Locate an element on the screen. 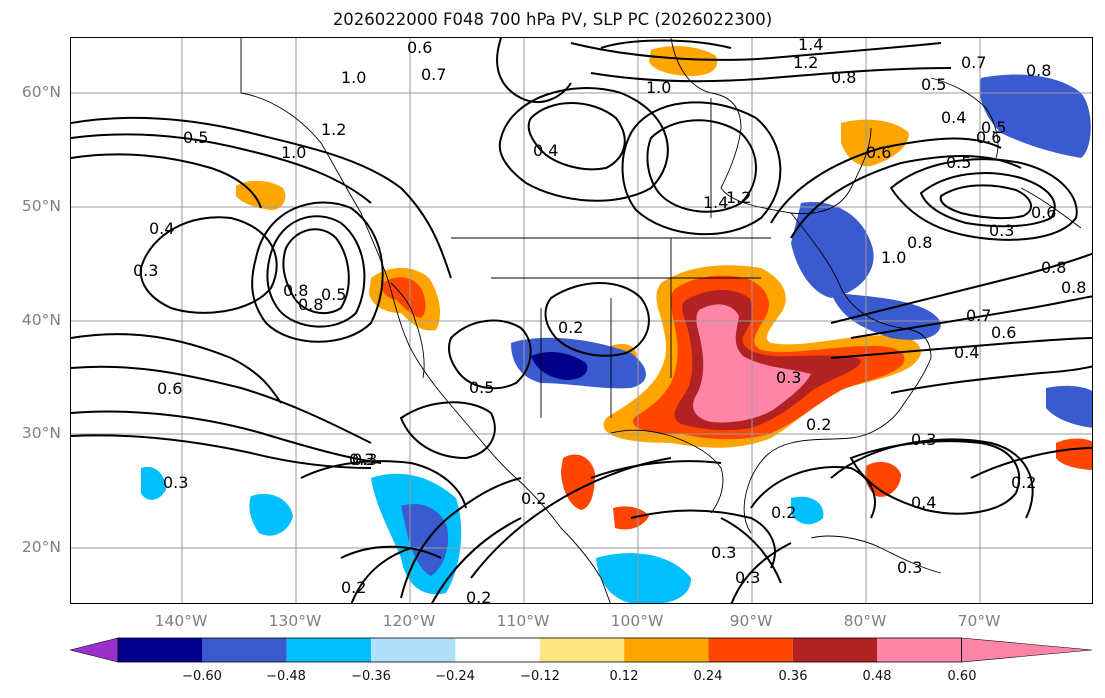 The image size is (1105, 698). pv-strong-west is located at coordinates (403, 297).